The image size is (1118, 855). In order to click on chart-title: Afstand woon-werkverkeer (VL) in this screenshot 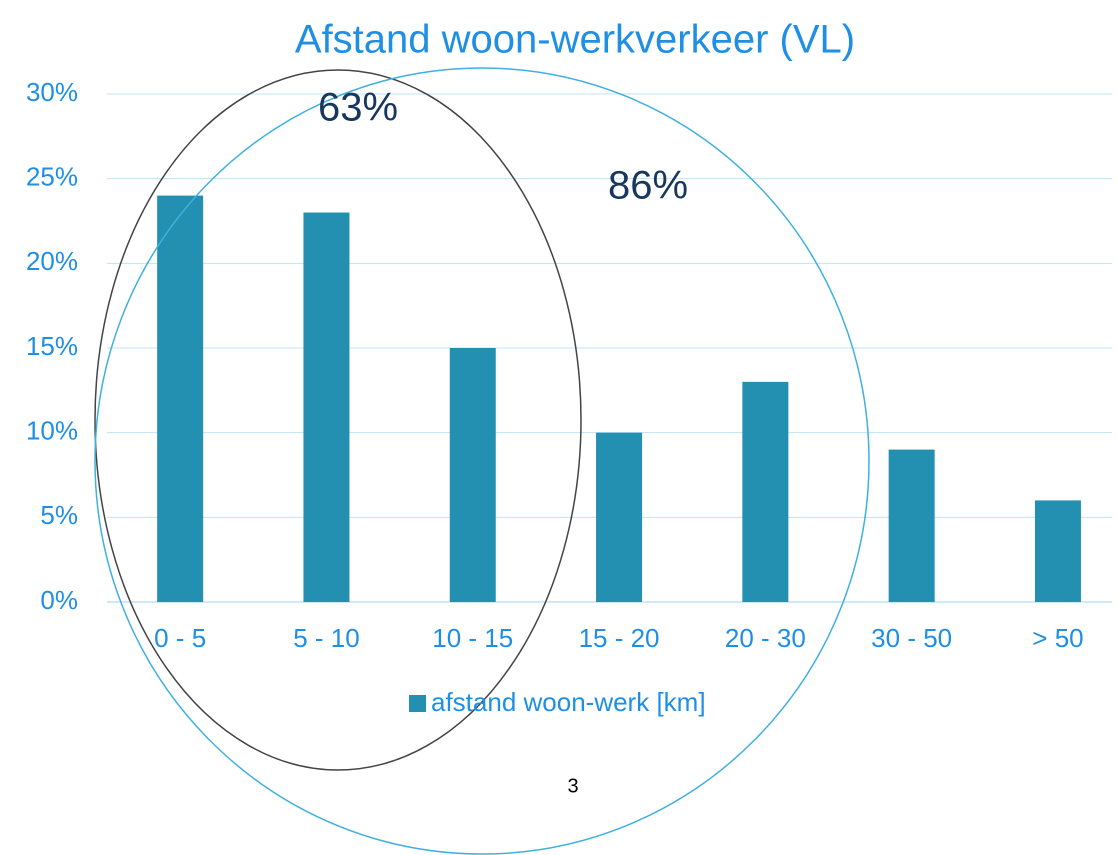, I will do `click(575, 40)`.